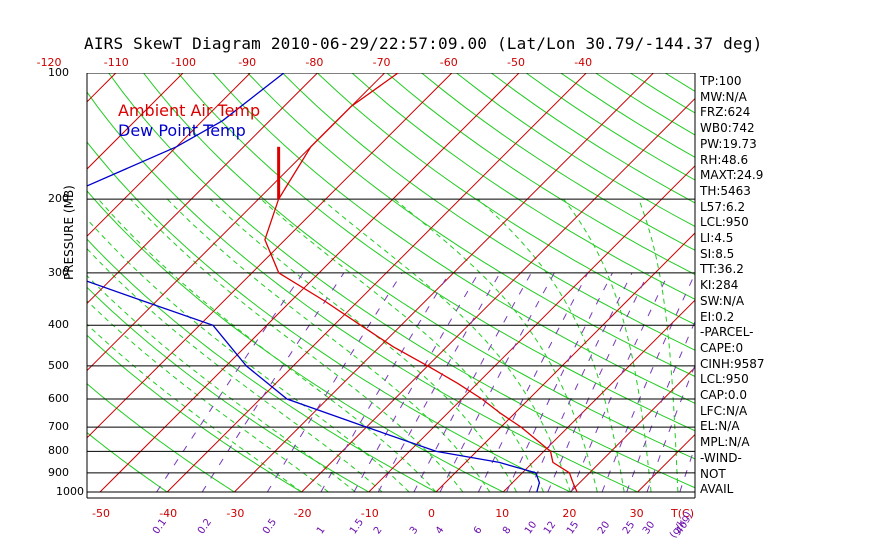  Describe the element at coordinates (58, 72) in the screenshot. I see `pressure-tick-label: 100` at that location.